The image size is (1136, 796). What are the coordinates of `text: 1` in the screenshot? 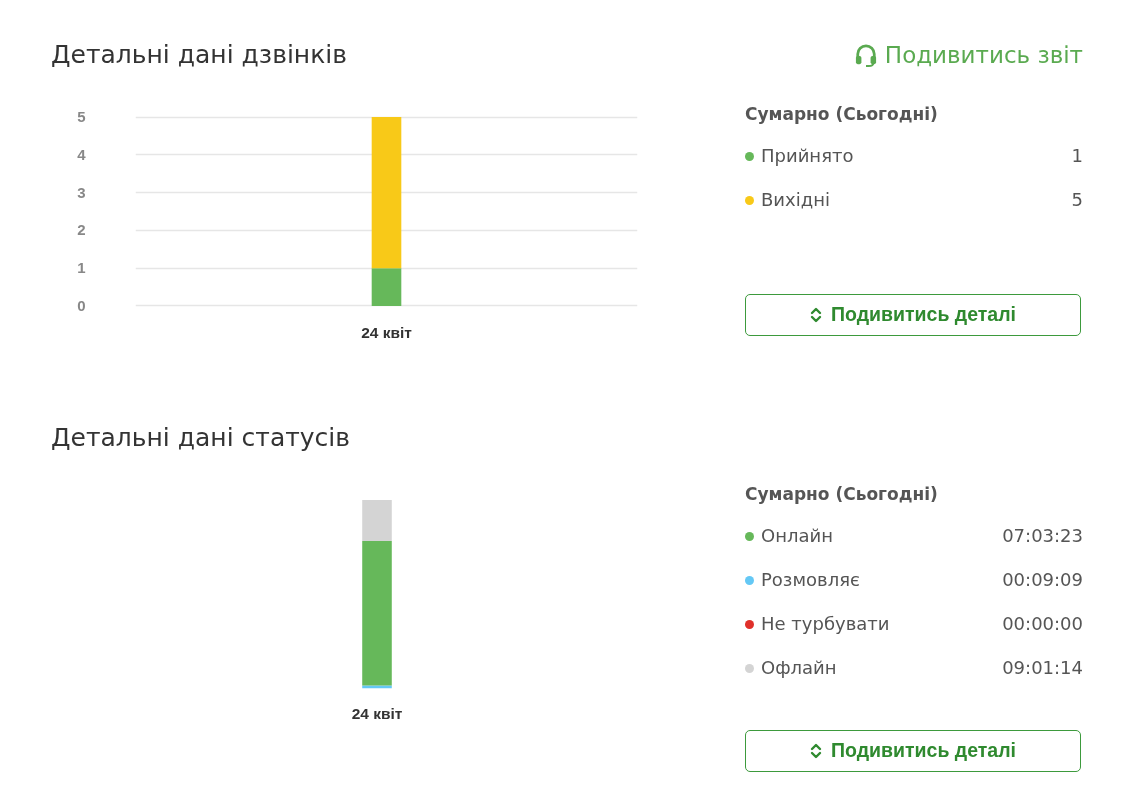 It's located at (1077, 155).